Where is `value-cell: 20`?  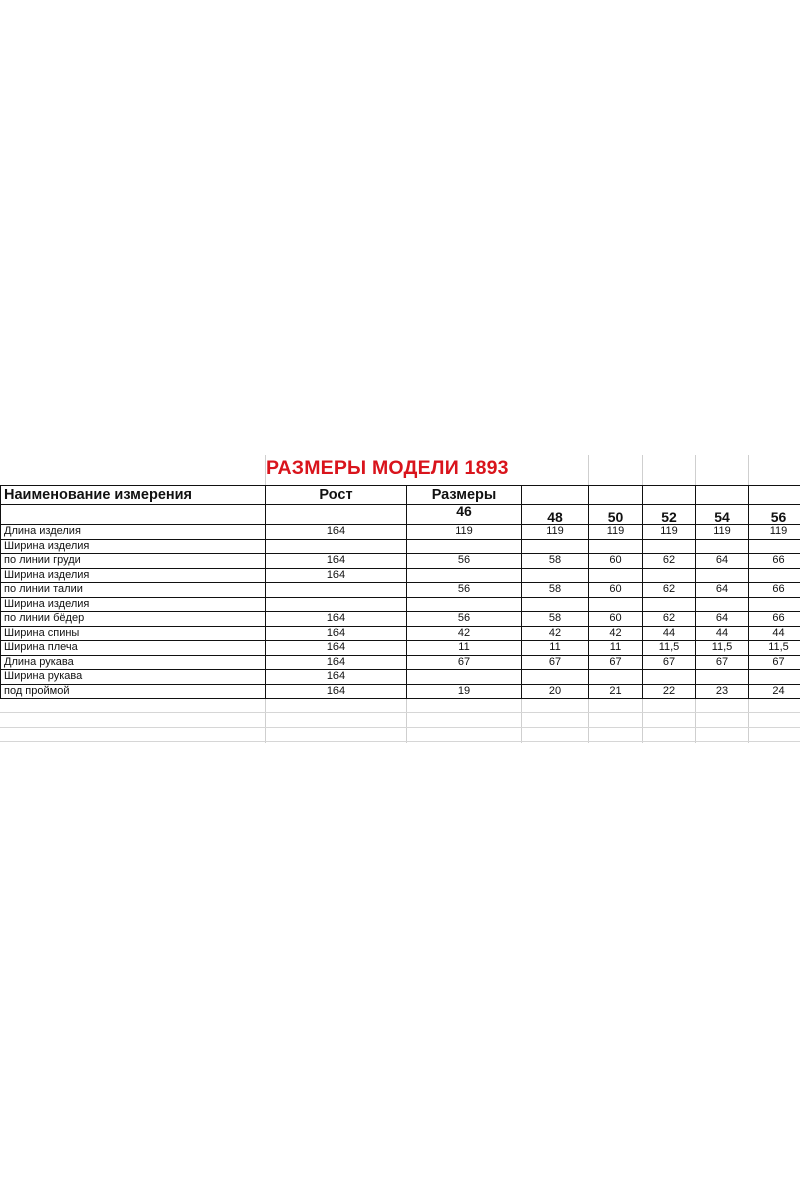
value-cell: 20 is located at coordinates (555, 691).